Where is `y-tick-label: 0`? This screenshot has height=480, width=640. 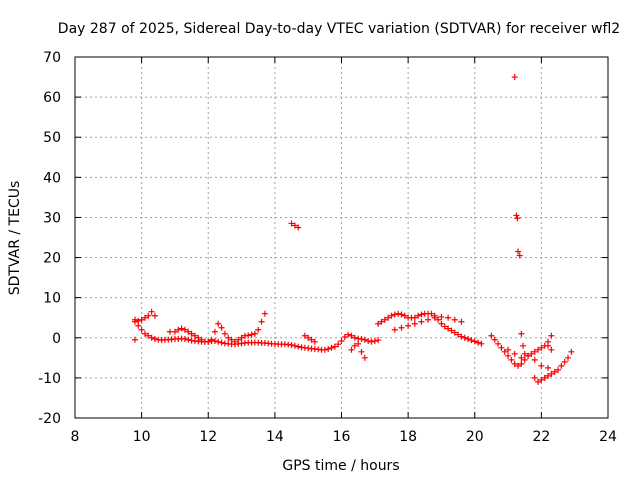 y-tick-label: 0 is located at coordinates (56, 339).